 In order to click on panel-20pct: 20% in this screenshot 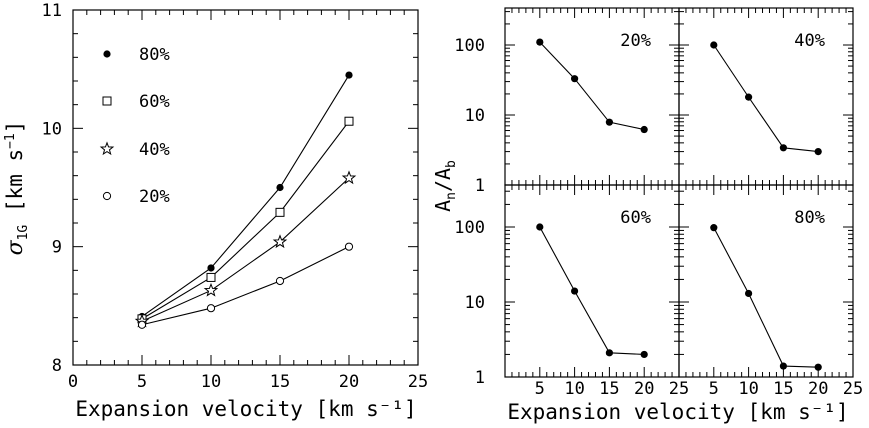, I will do `click(592, 96)`.